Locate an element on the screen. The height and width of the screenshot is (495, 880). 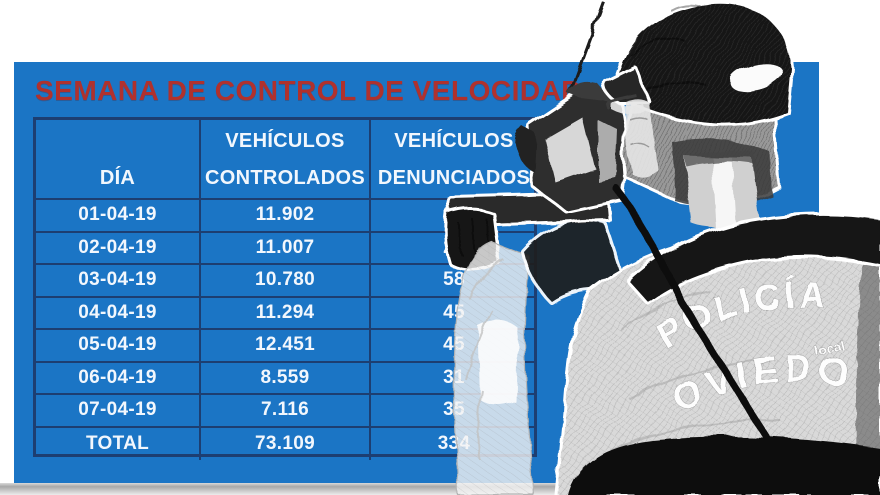
cell-total-label: TOTAL is located at coordinates (118, 443).